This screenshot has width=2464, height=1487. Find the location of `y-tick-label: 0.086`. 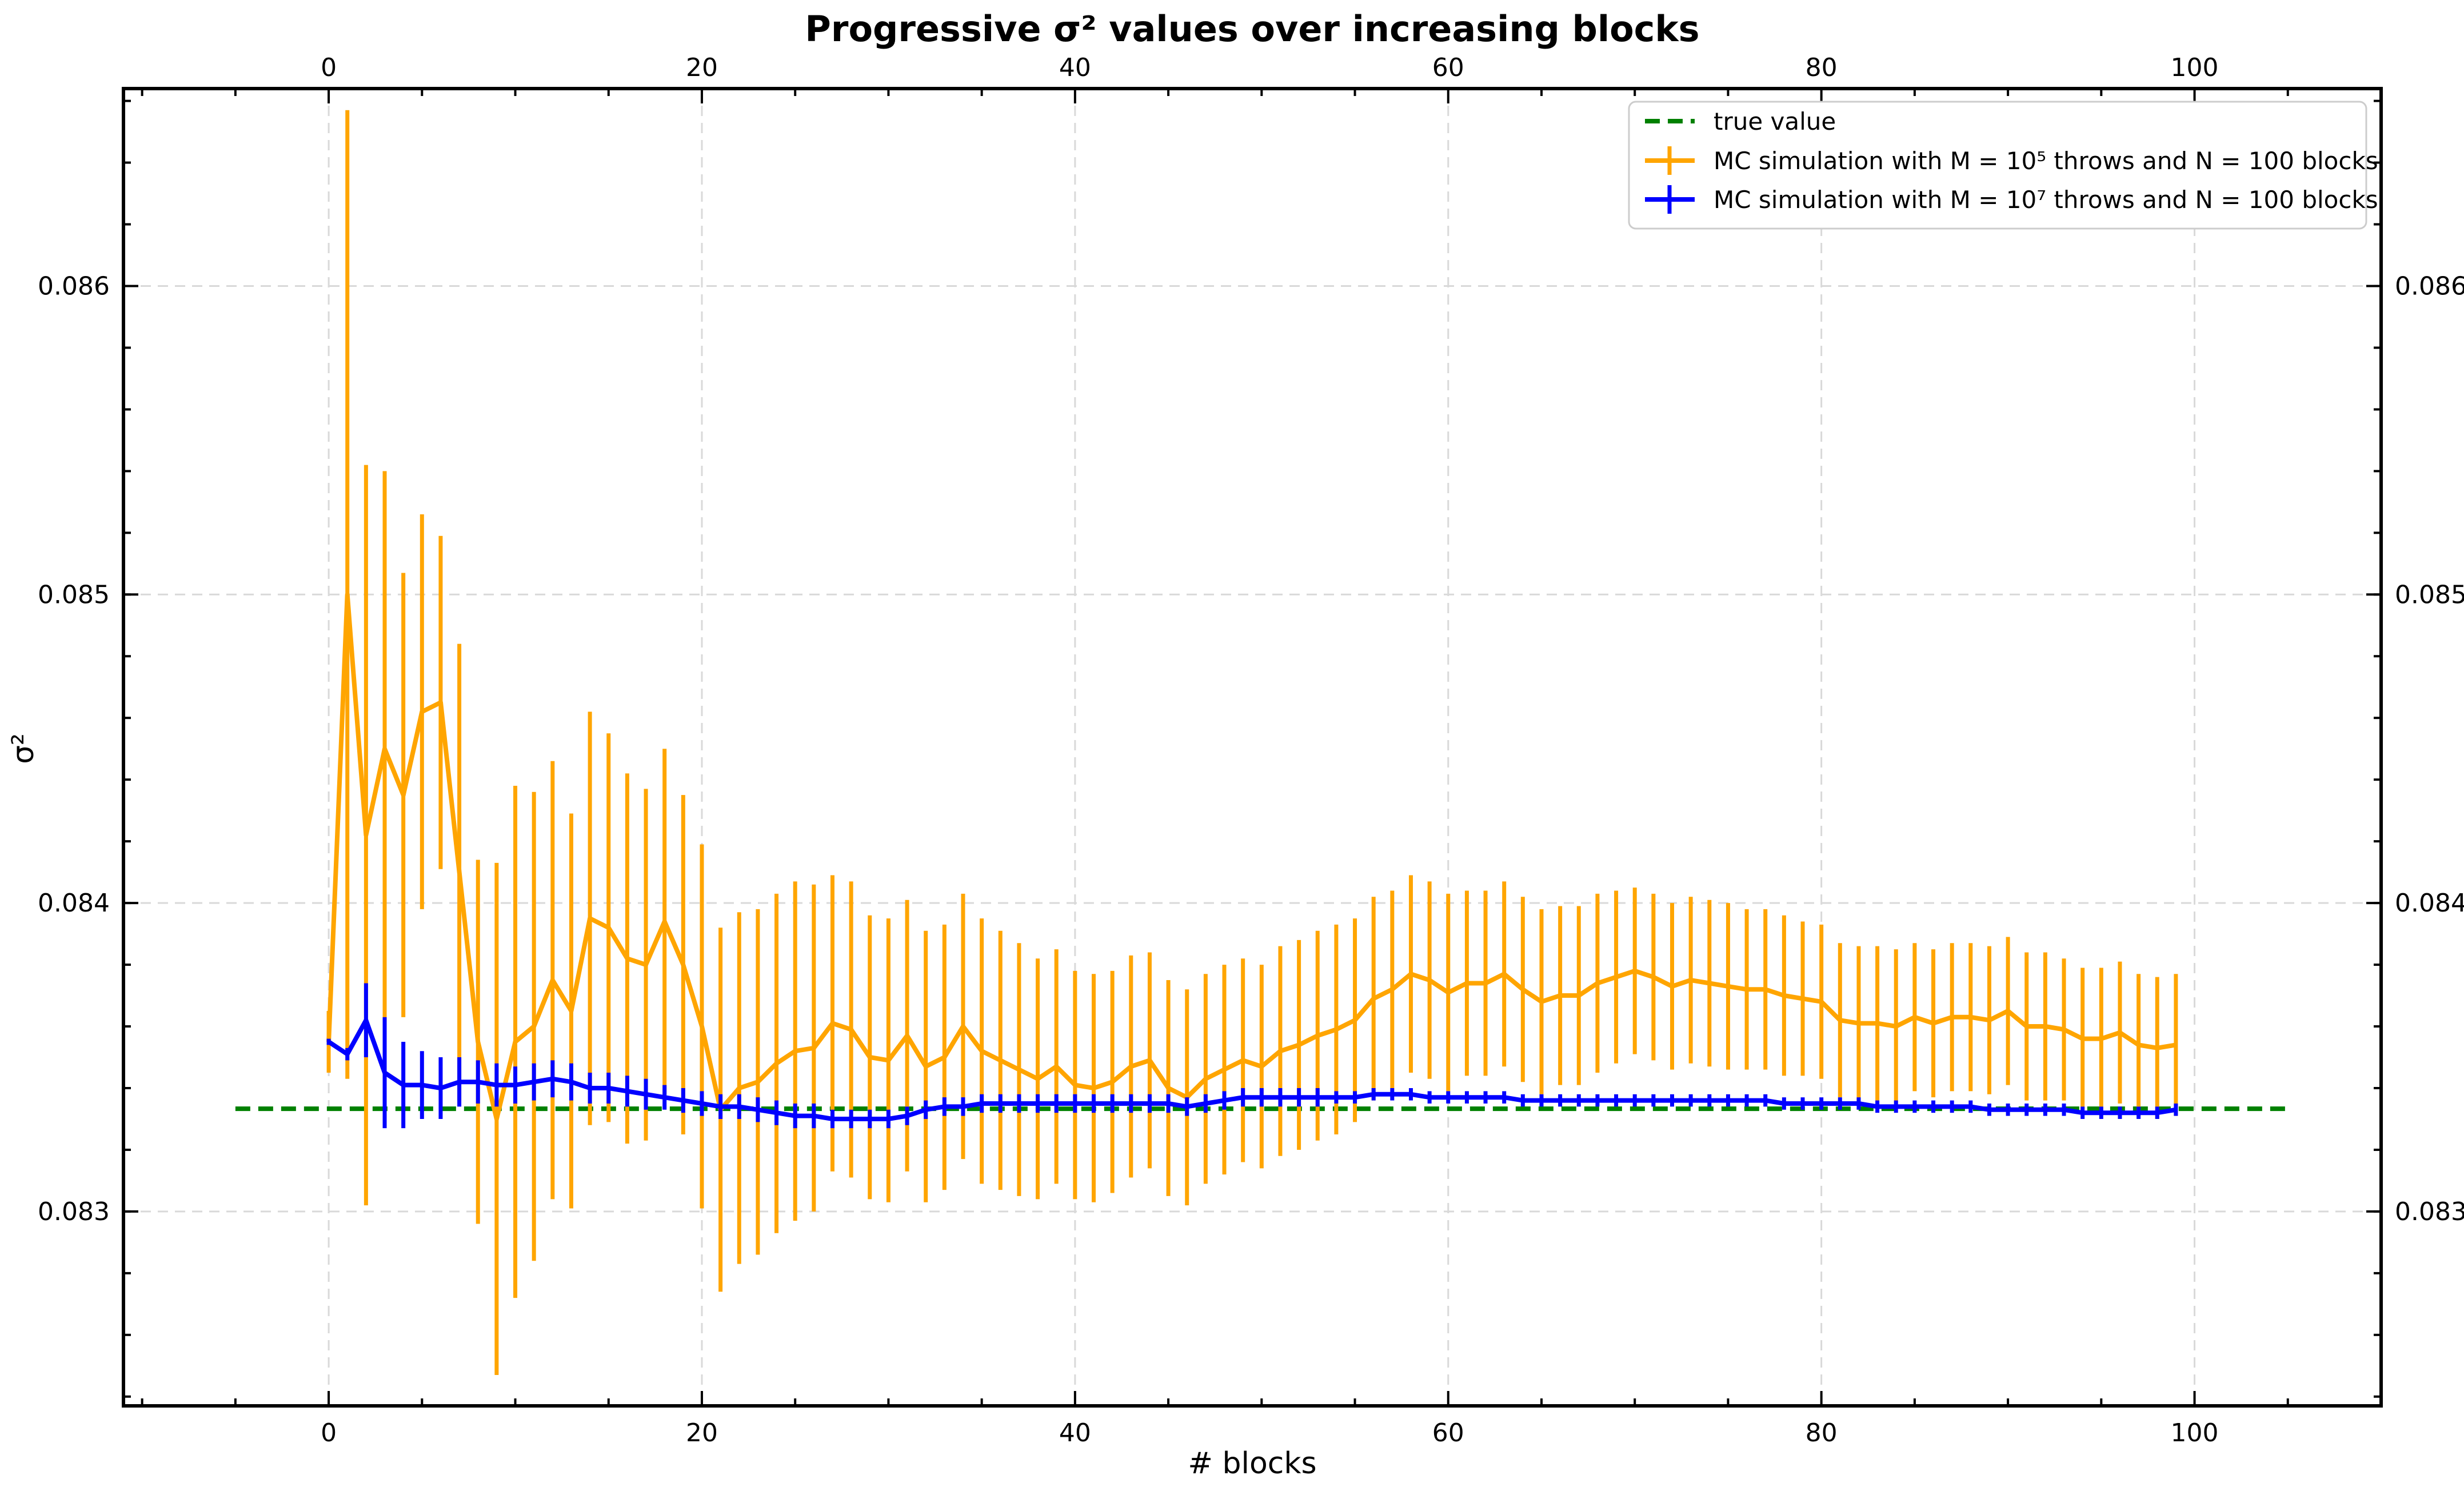

y-tick-label: 0.086 is located at coordinates (74, 286).